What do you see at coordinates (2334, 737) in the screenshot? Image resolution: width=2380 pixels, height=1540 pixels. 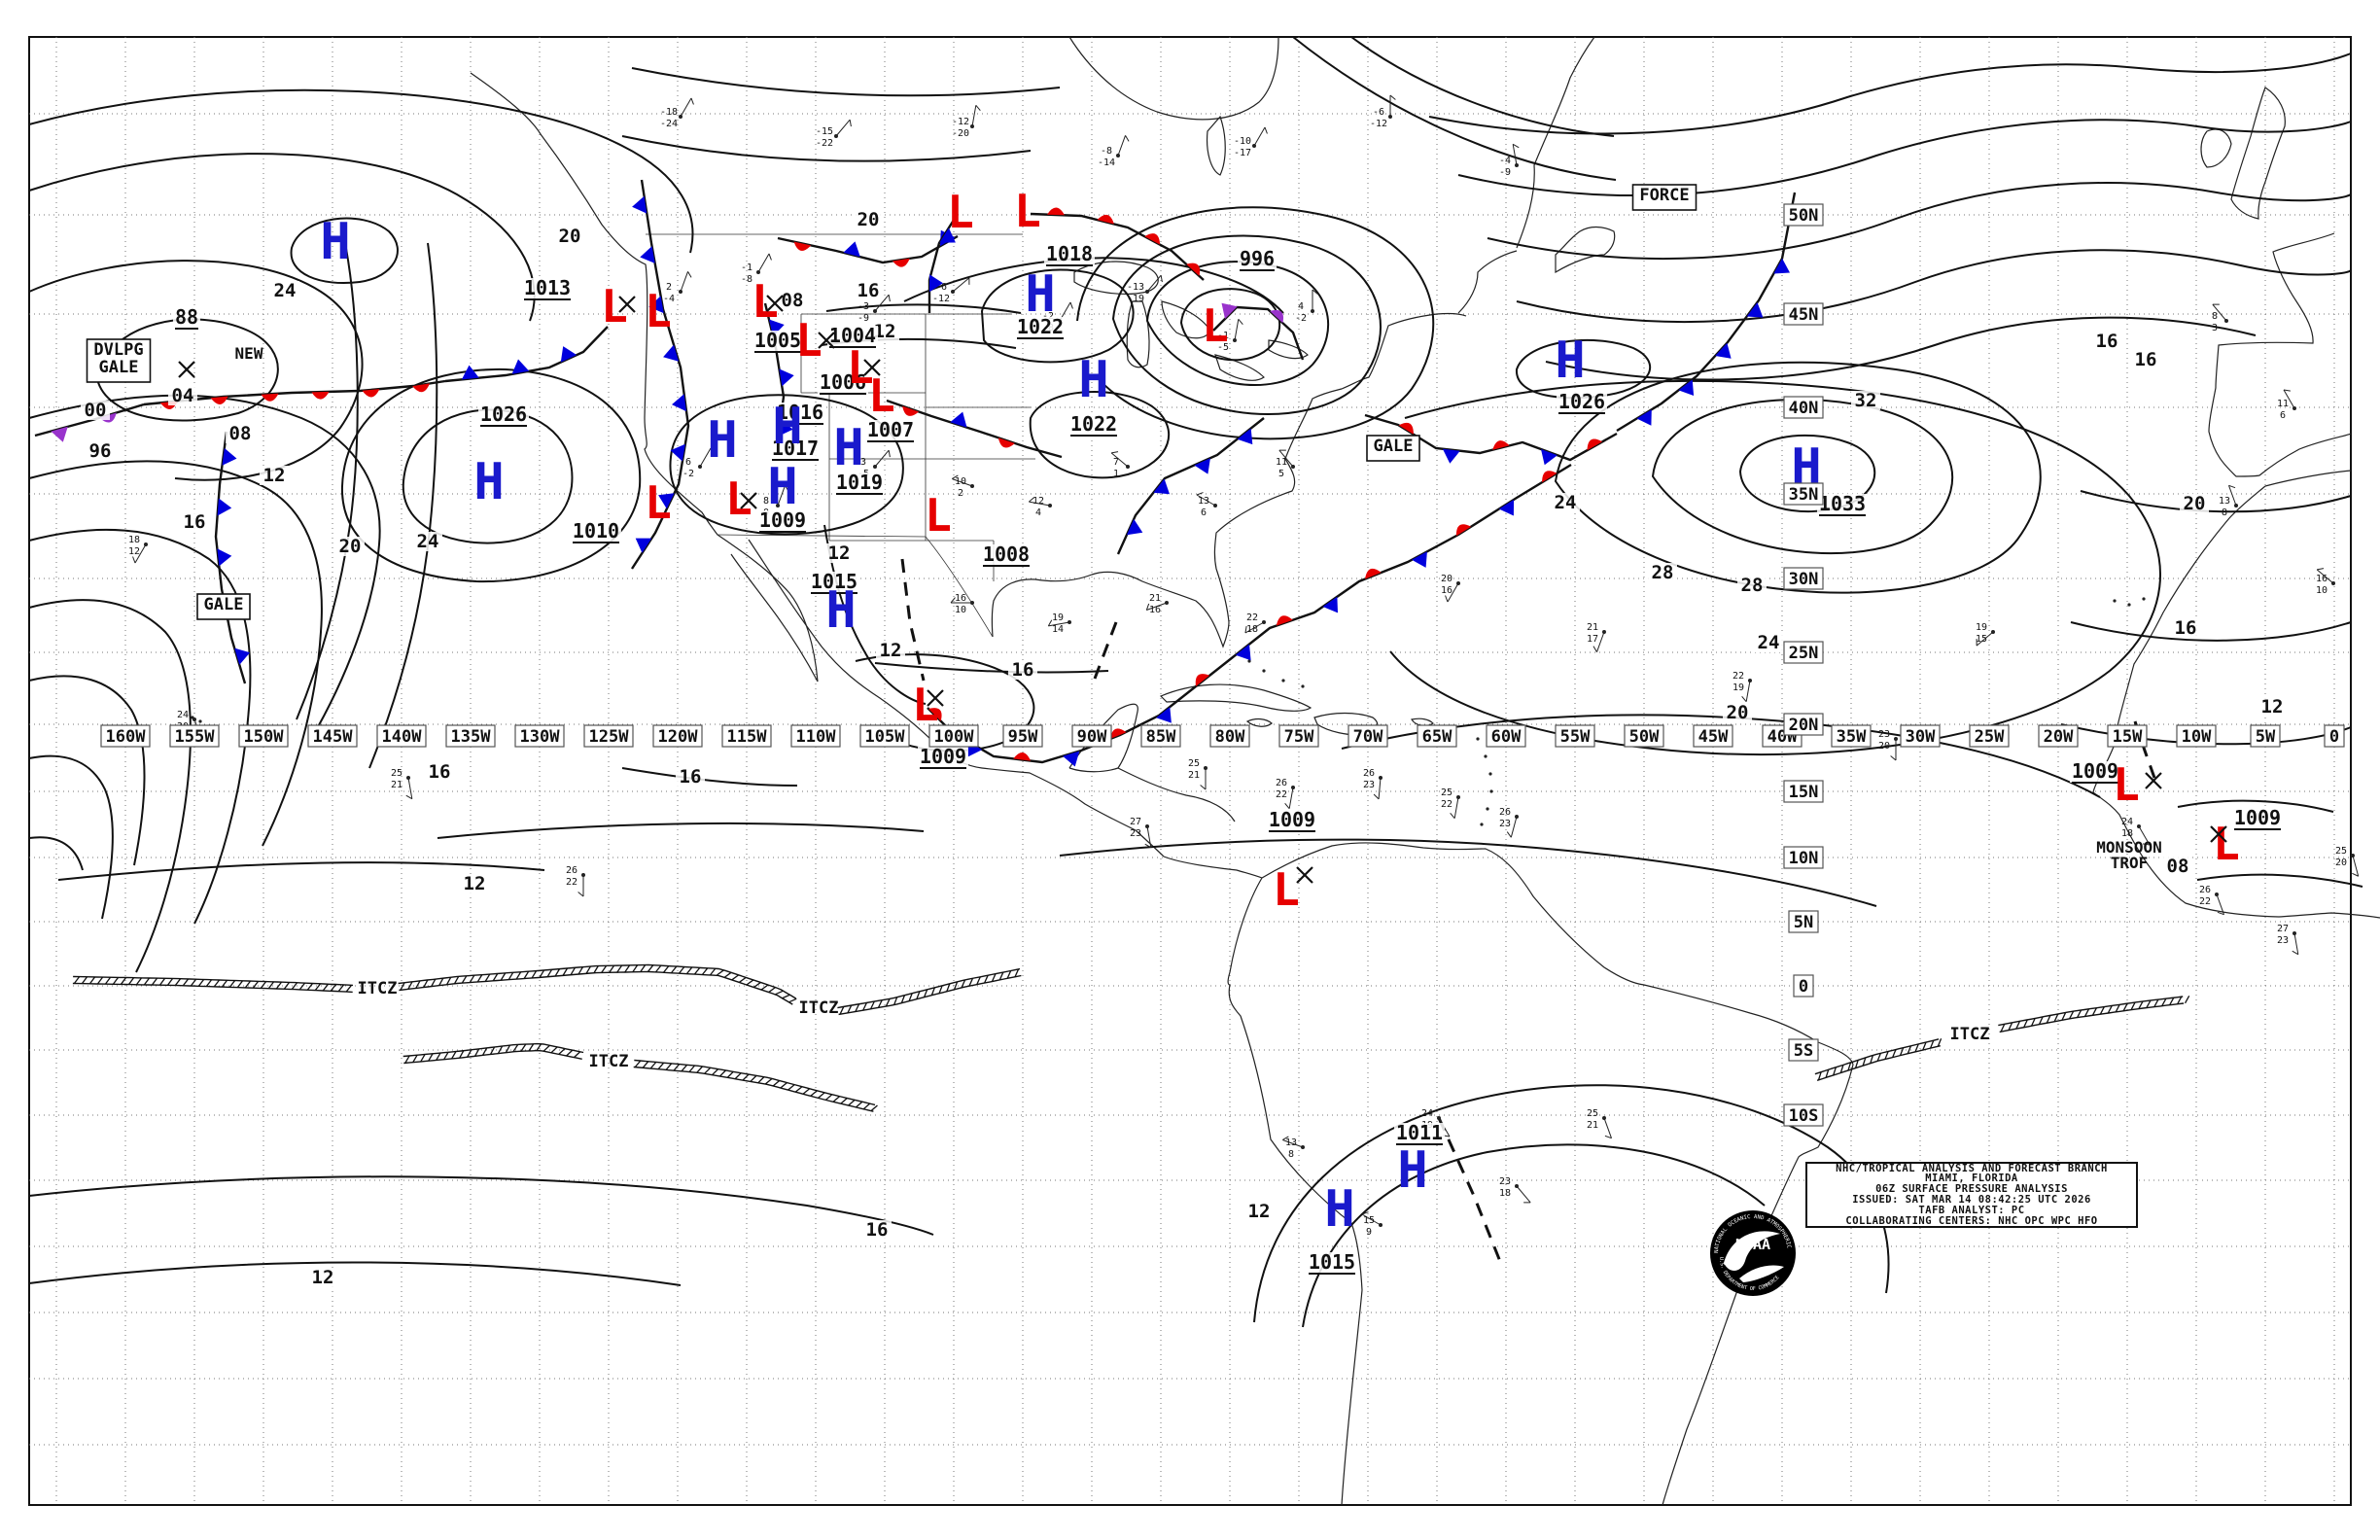 I see `longitude-label-text: 0` at bounding box center [2334, 737].